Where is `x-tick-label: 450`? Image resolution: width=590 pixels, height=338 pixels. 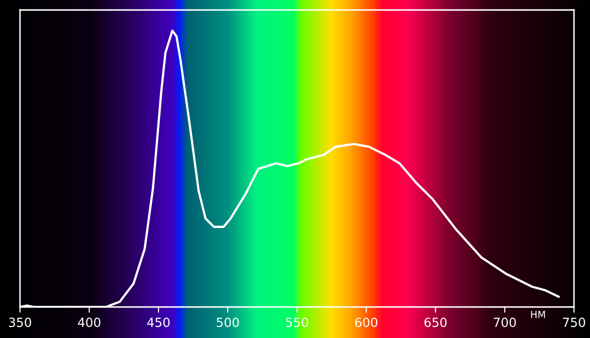 x-tick-label: 450 is located at coordinates (158, 323).